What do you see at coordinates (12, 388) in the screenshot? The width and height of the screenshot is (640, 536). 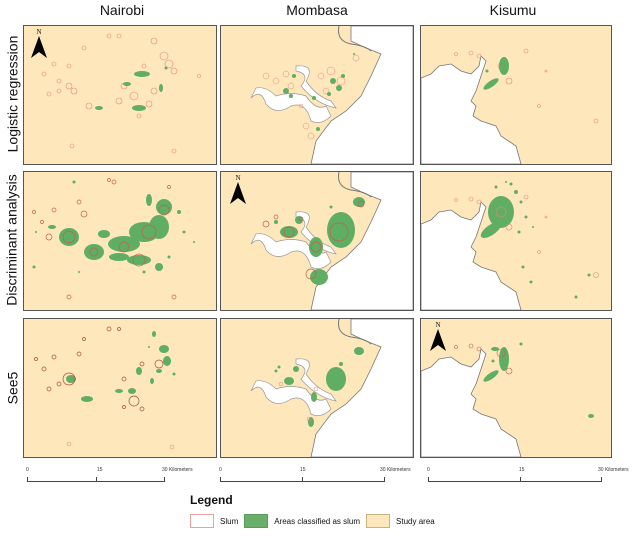 I see `row-title-see5: See5` at bounding box center [12, 388].